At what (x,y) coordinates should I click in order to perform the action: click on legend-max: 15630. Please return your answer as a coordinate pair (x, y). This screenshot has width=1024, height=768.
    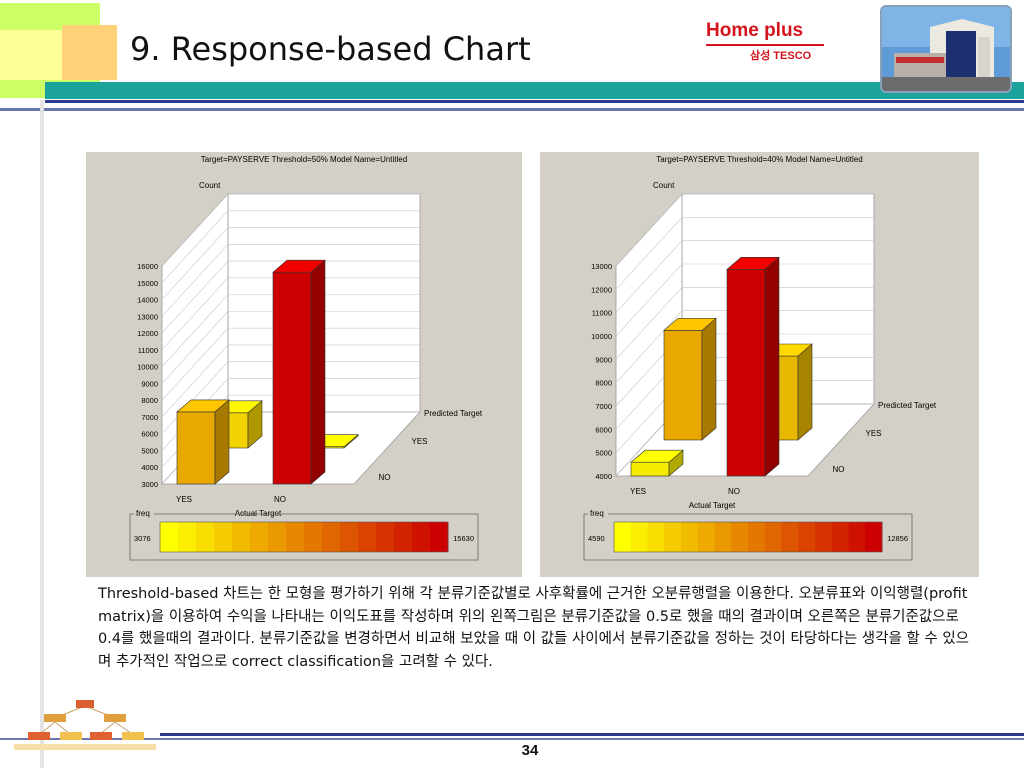
    Looking at the image, I should click on (463, 538).